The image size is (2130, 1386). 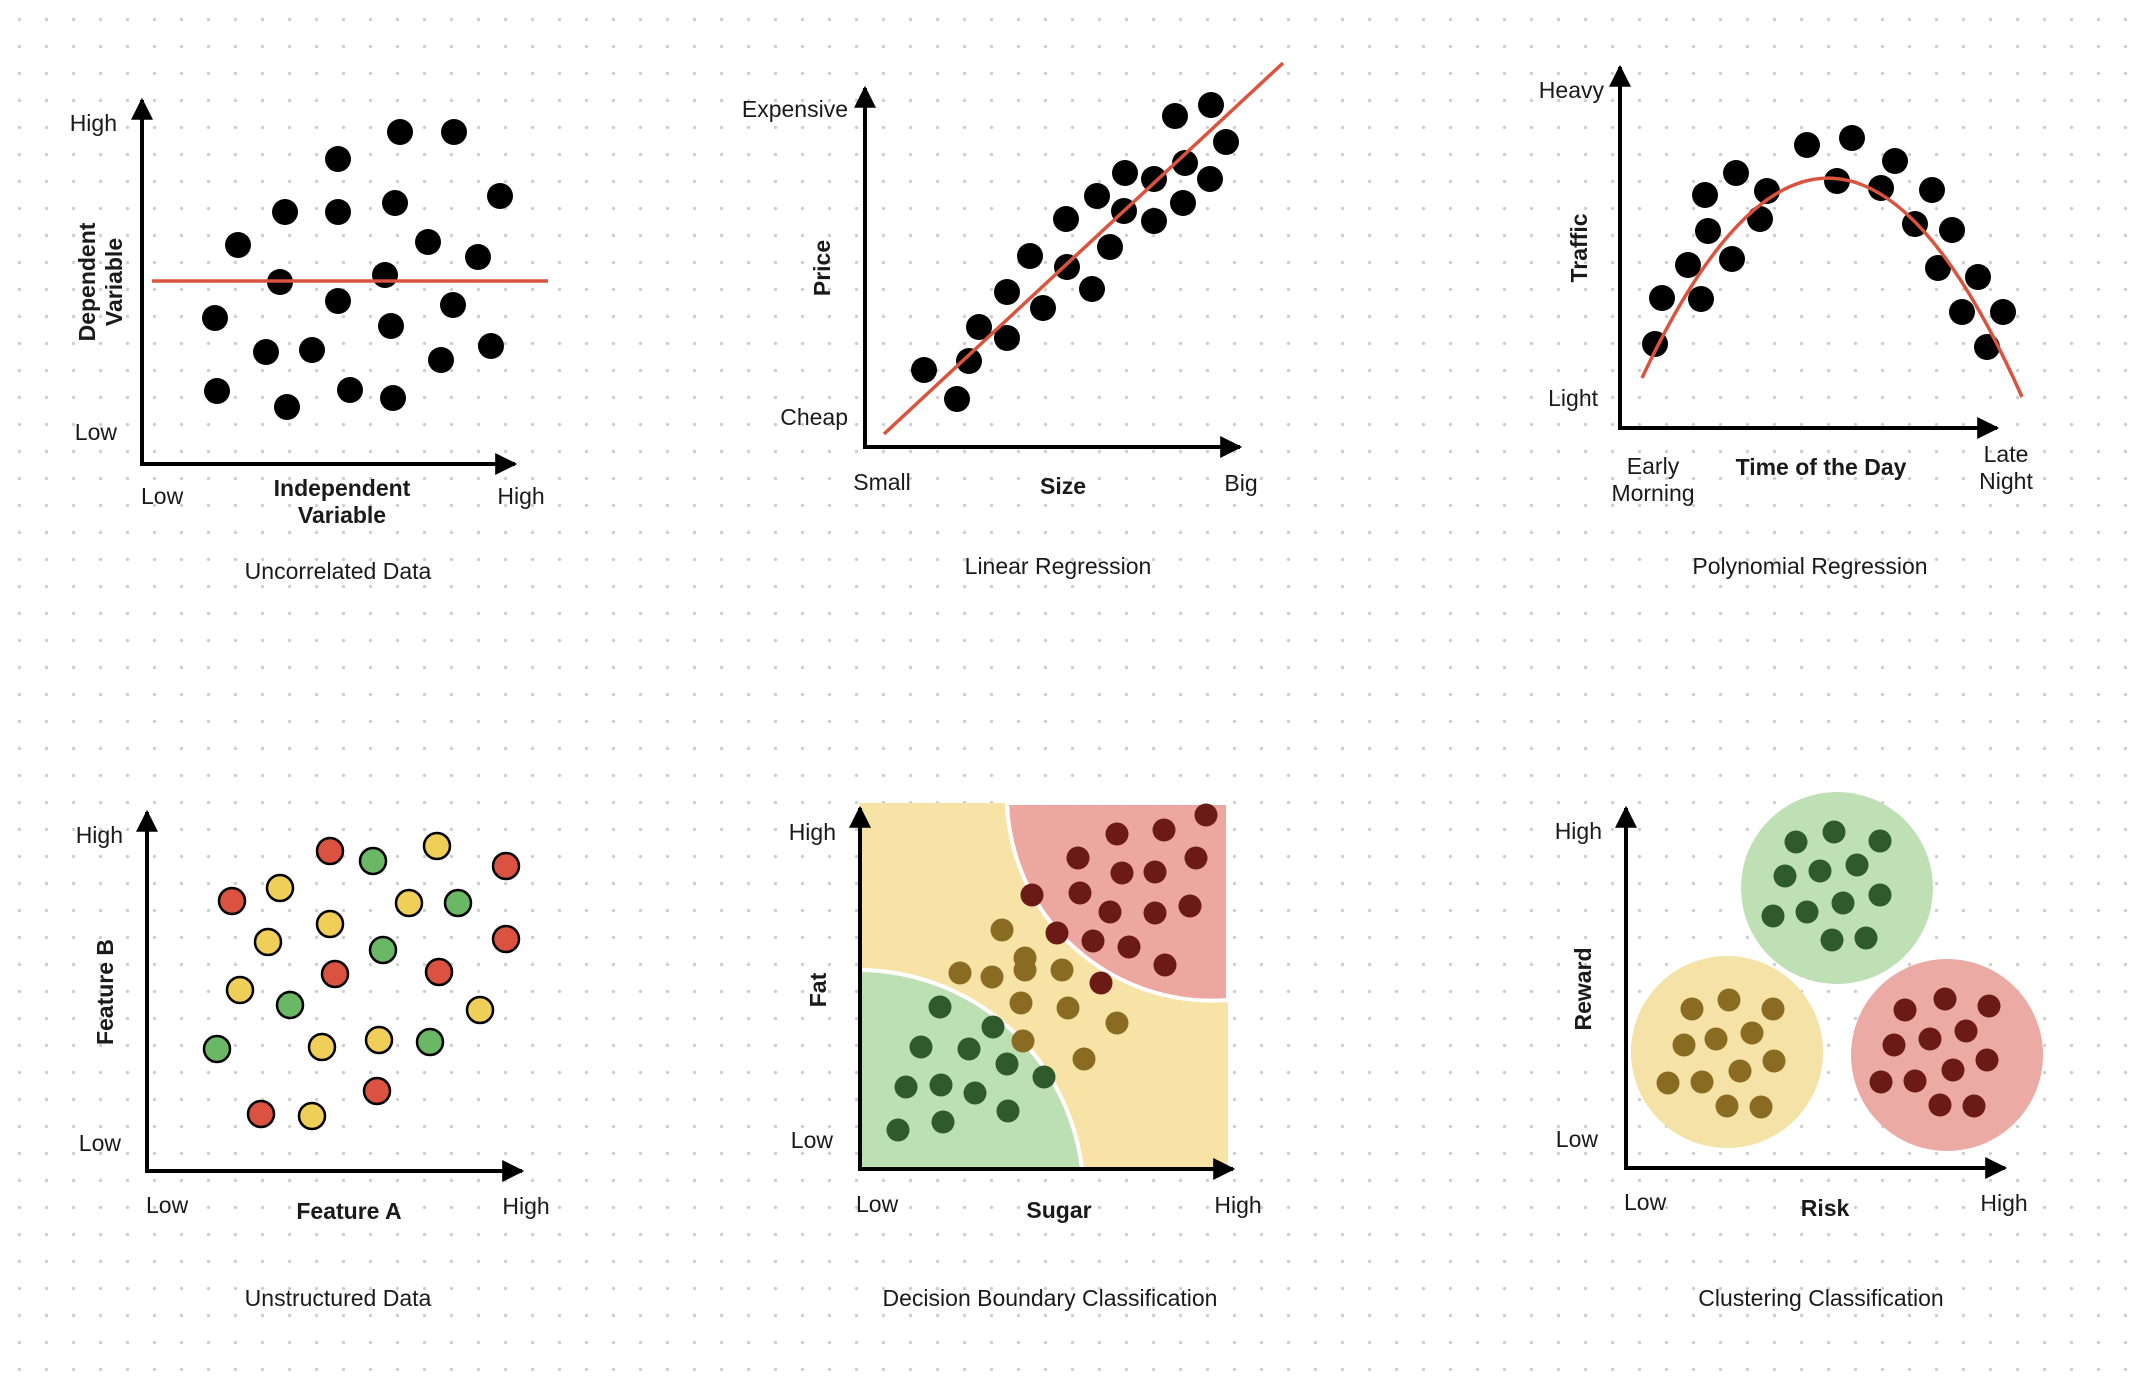 What do you see at coordinates (1583, 988) in the screenshot?
I see `y-axis-title: Reward` at bounding box center [1583, 988].